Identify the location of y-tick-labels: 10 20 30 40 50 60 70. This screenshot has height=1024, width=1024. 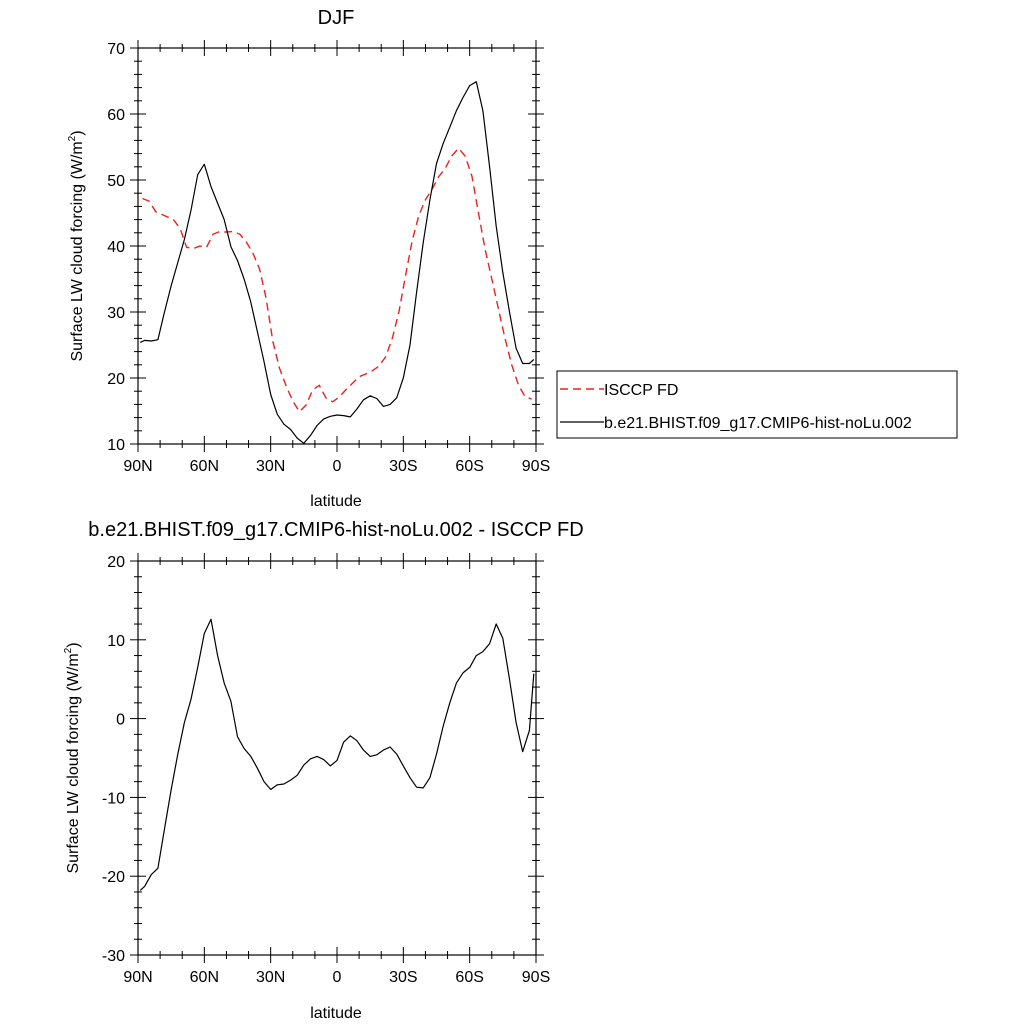
(116, 247).